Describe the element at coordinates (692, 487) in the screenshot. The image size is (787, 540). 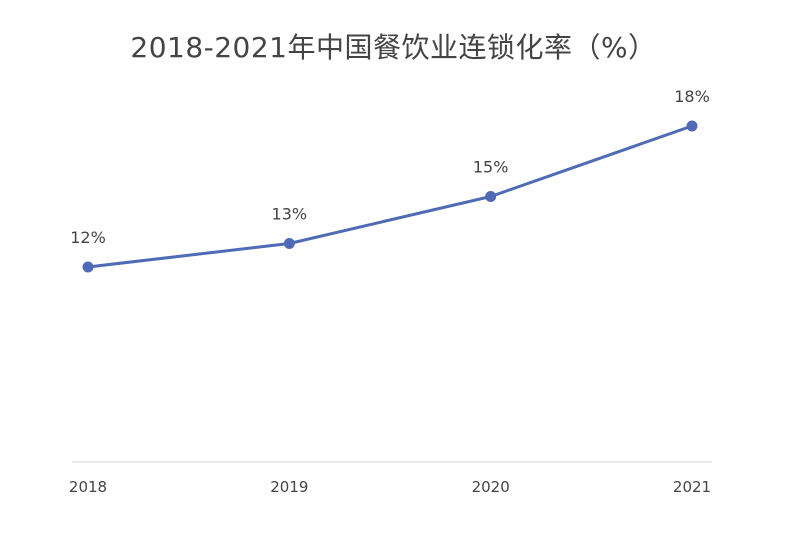
I see `x-tick-label: 2021` at that location.